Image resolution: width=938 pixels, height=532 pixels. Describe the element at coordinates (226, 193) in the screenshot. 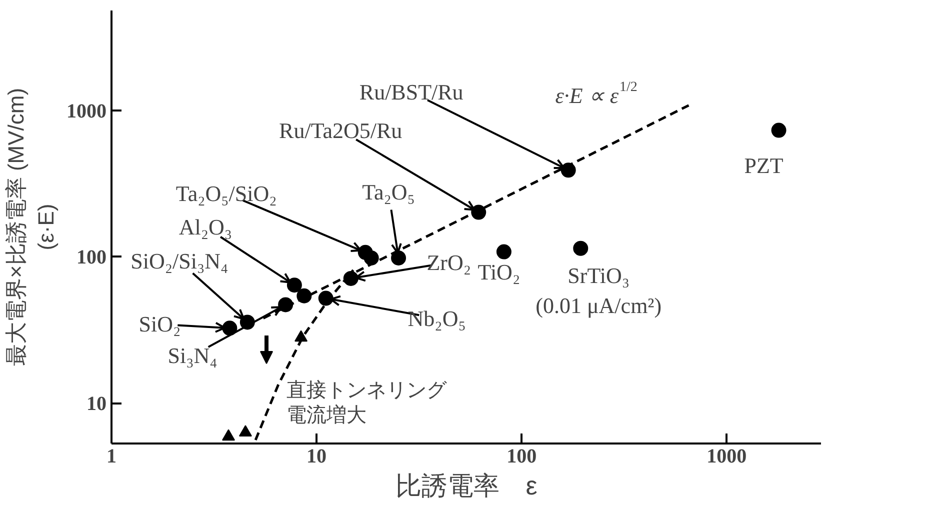

I see `annotation: Ta₂O₅/SiO₂` at that location.